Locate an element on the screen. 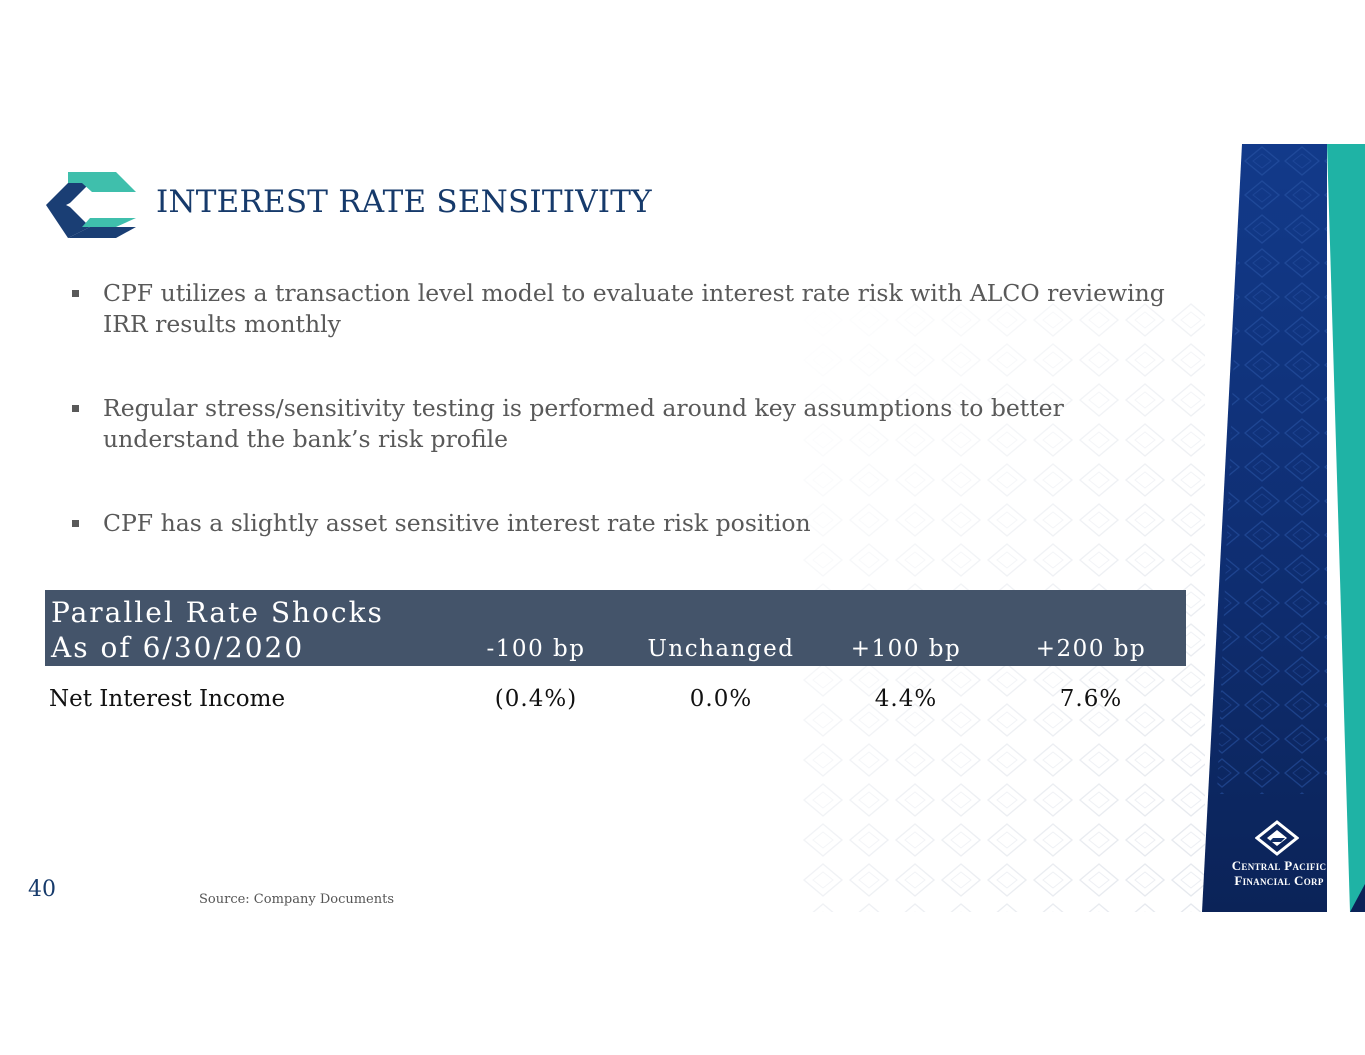  table-cell: 7.6% is located at coordinates (1091, 699).